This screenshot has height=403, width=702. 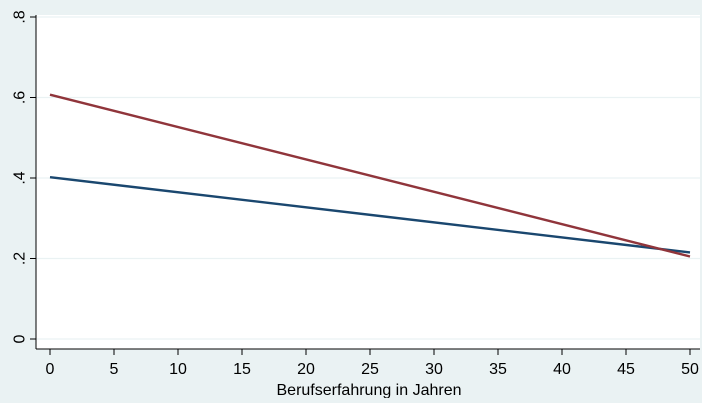 I want to click on x-tick-label: 25, so click(x=370, y=369).